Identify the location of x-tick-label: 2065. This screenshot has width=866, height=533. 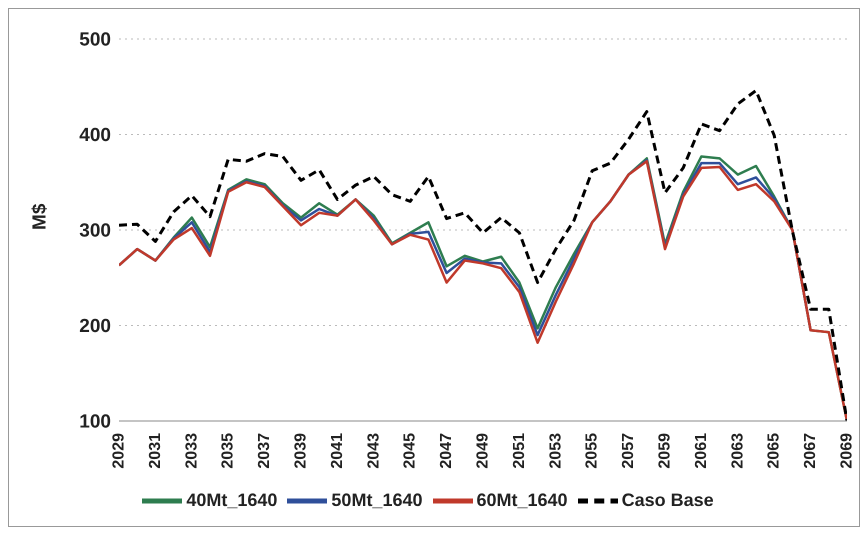
(774, 450).